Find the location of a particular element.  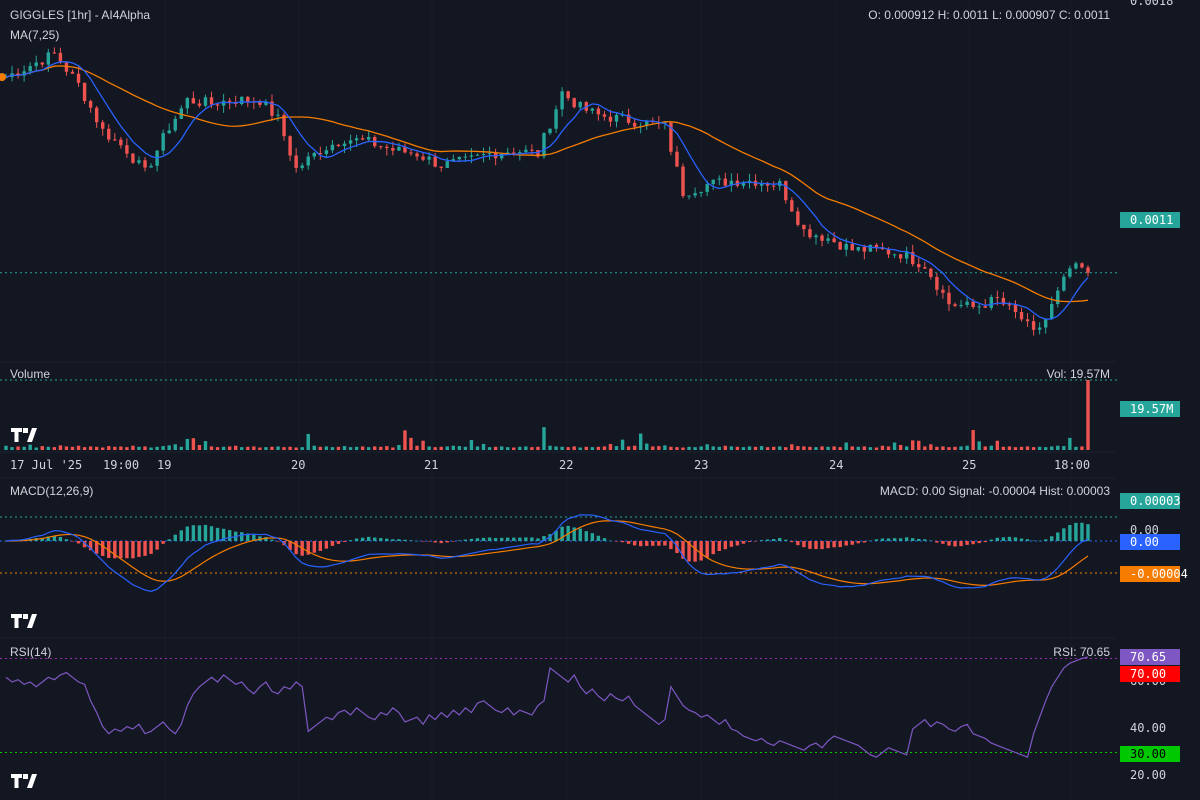

macd-line is located at coordinates (547, 553).